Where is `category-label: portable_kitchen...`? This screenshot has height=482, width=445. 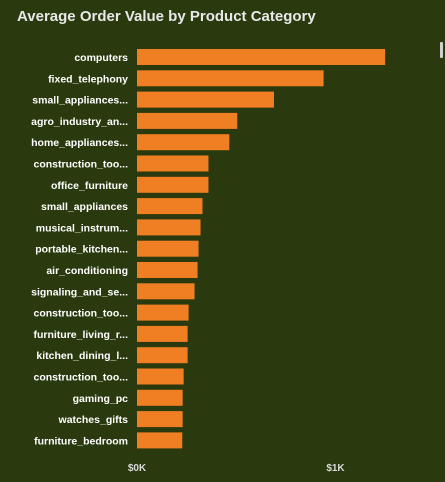 category-label: portable_kitchen... is located at coordinates (81, 250).